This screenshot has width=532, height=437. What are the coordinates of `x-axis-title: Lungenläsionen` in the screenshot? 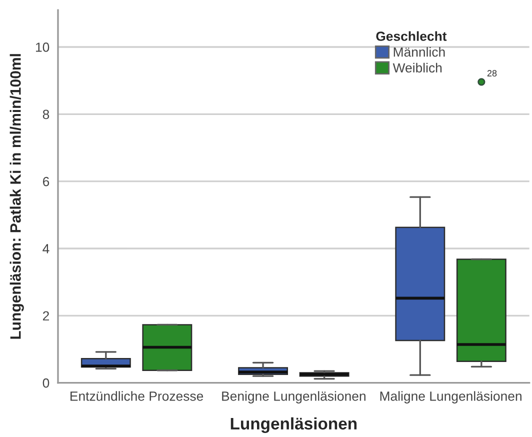 It's located at (293, 425).